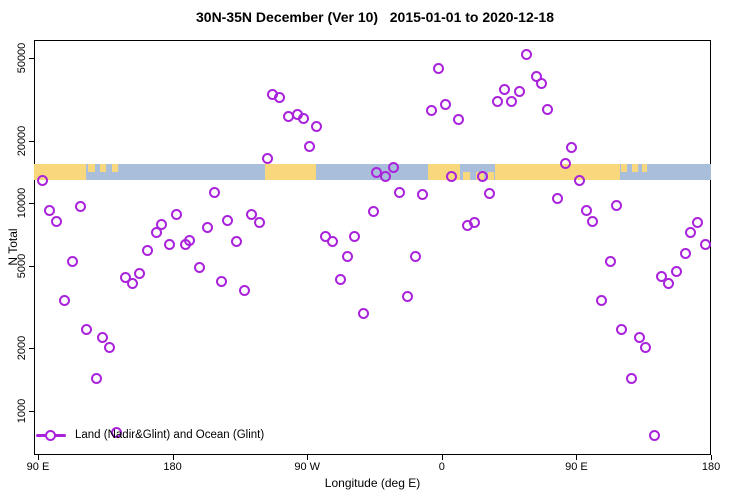  Describe the element at coordinates (307, 467) in the screenshot. I see `x-tick-label: 90 W` at that location.